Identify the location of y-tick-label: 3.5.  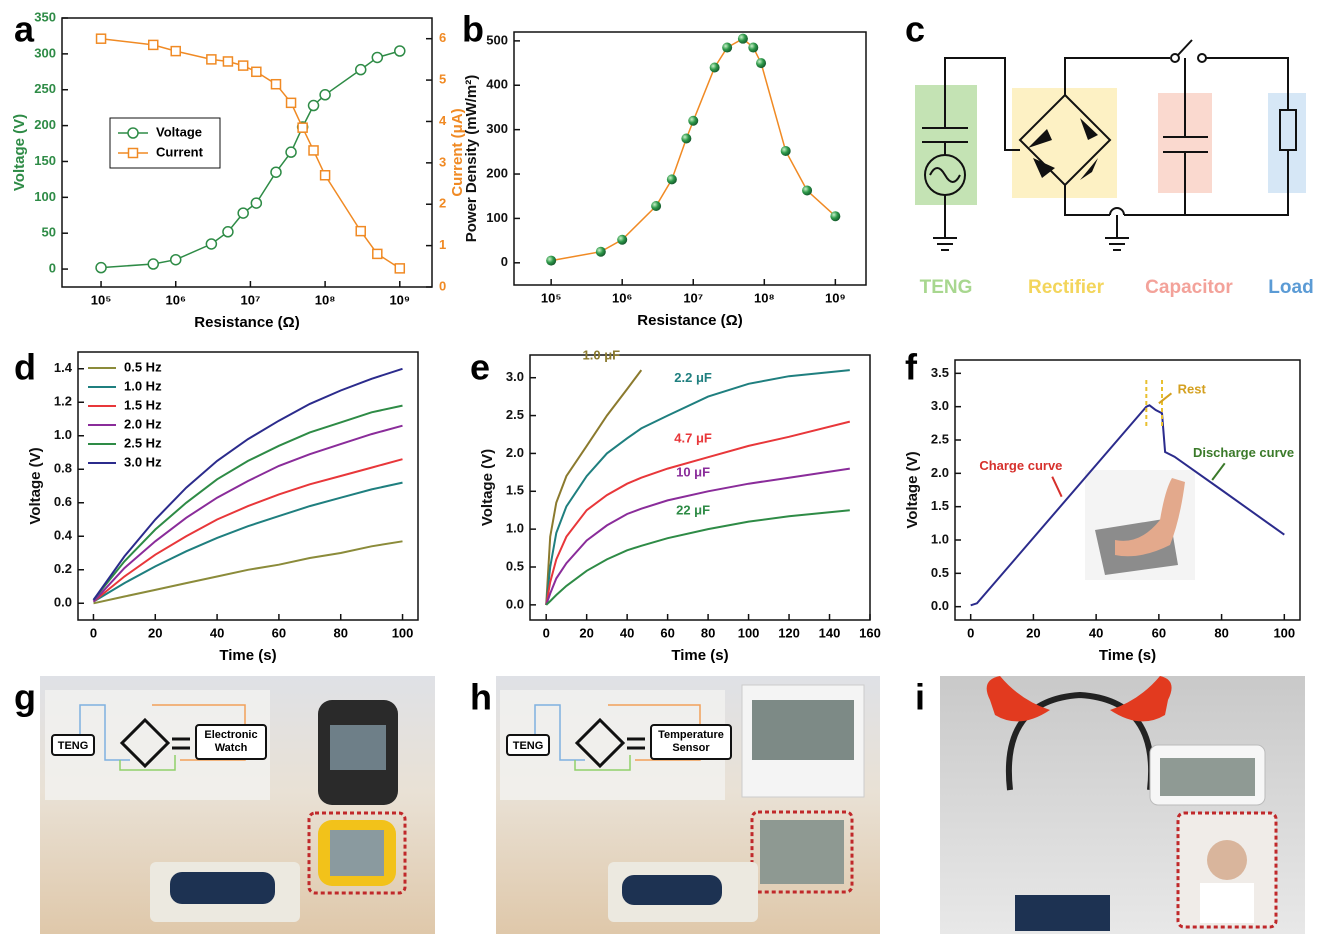
(940, 372).